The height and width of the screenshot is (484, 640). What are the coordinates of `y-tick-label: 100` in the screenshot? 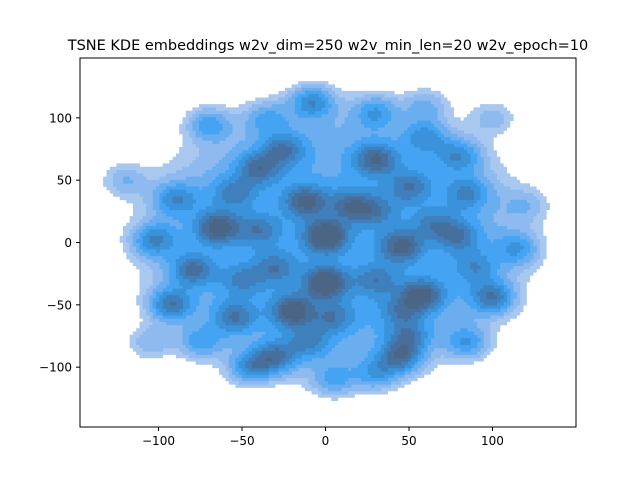 It's located at (60, 118).